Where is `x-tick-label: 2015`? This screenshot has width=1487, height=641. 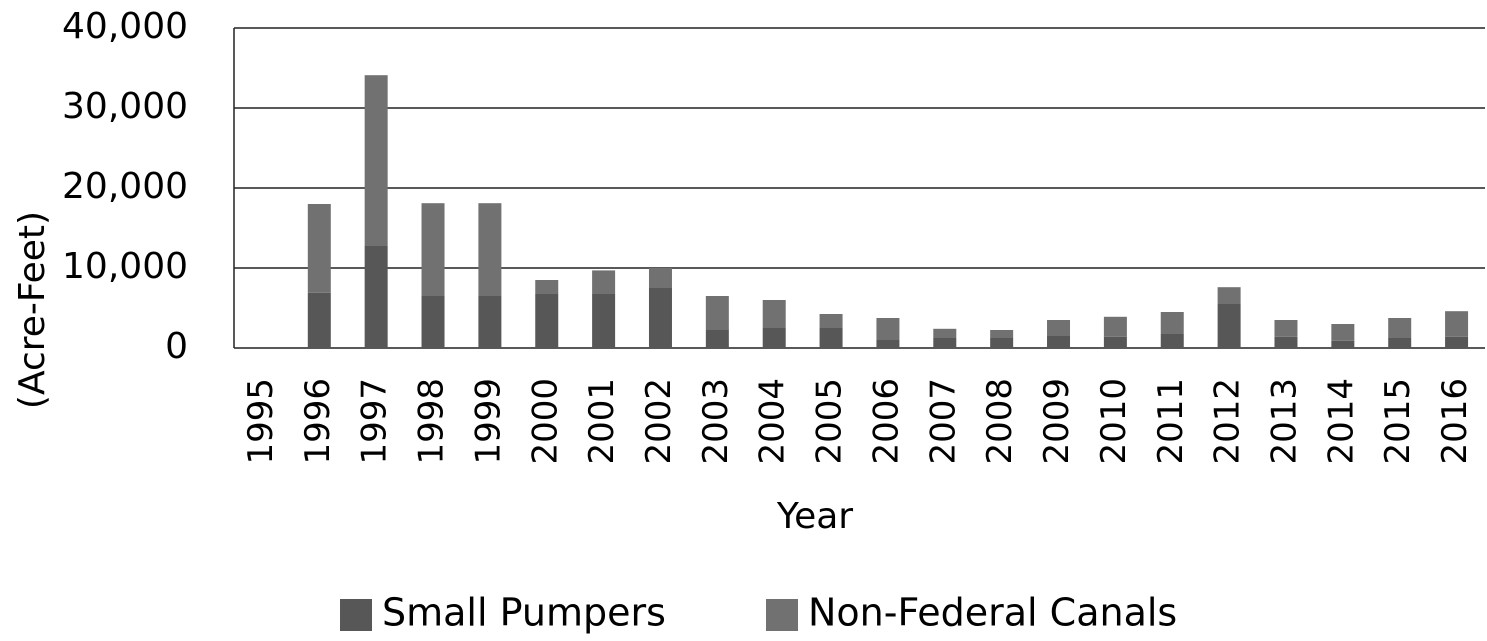 x-tick-label: 2015 is located at coordinates (1398, 421).